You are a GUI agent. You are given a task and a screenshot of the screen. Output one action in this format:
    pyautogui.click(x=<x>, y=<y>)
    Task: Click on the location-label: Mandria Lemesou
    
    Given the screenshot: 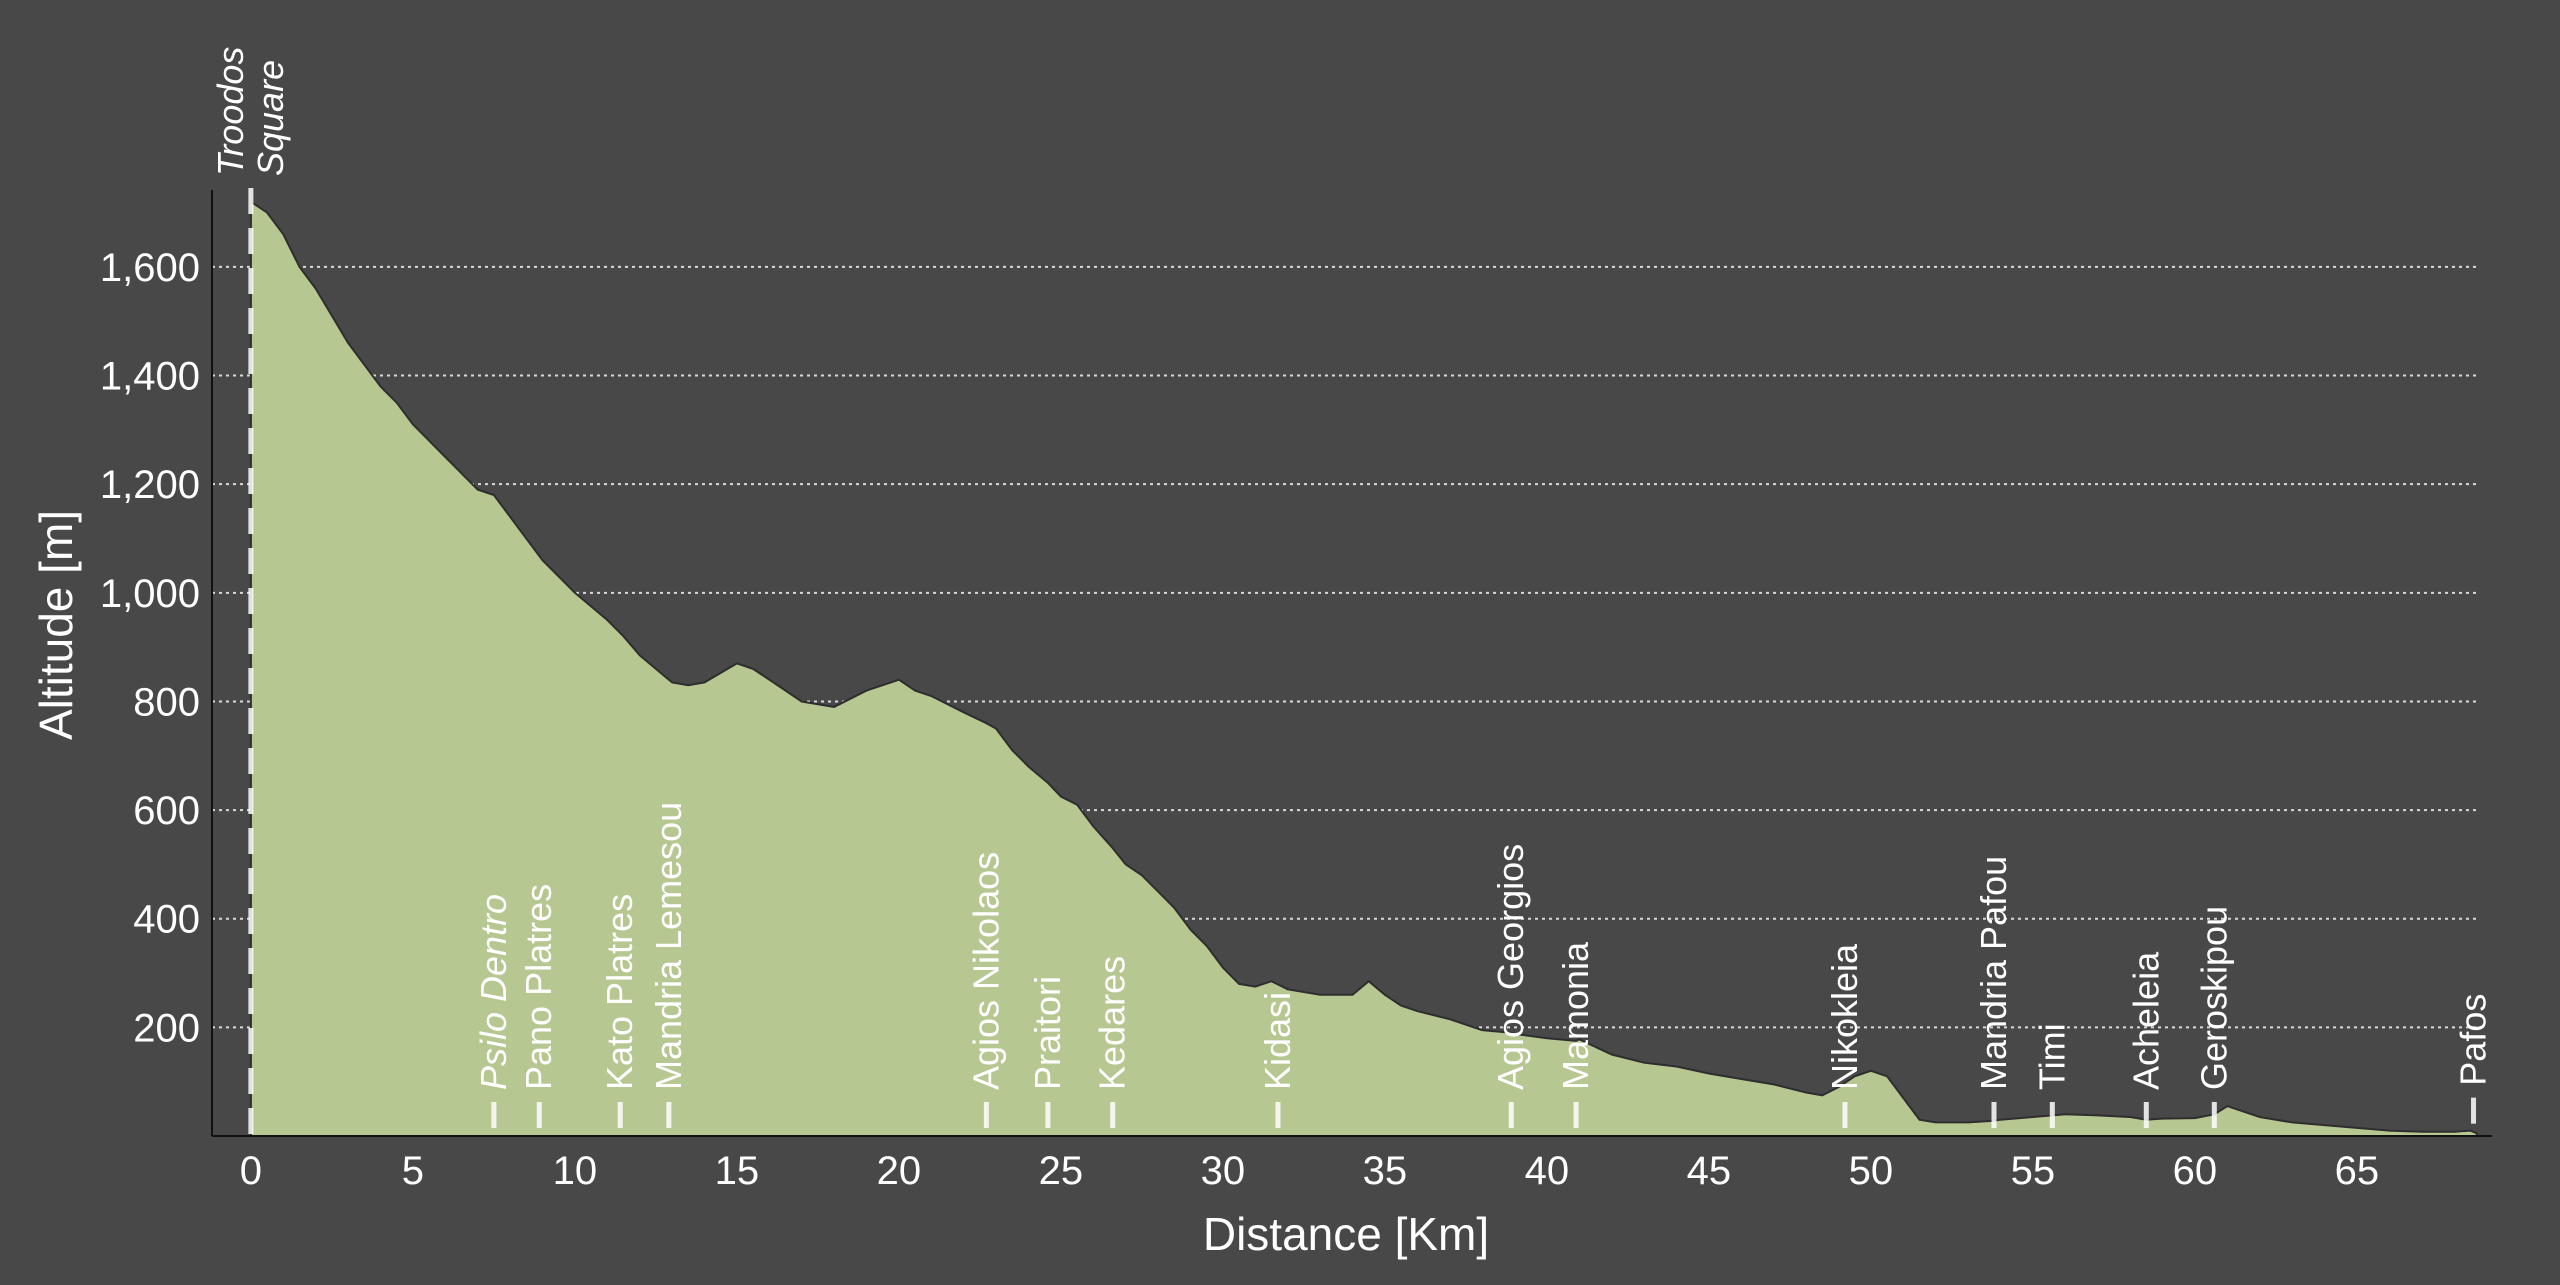 What is the action you would take?
    pyautogui.click(x=668, y=946)
    